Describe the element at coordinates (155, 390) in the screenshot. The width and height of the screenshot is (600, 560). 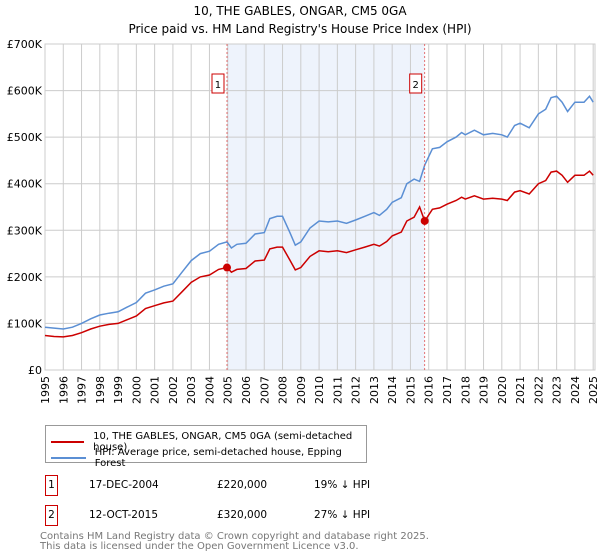
I see `x-tick-label: 2001` at that location.